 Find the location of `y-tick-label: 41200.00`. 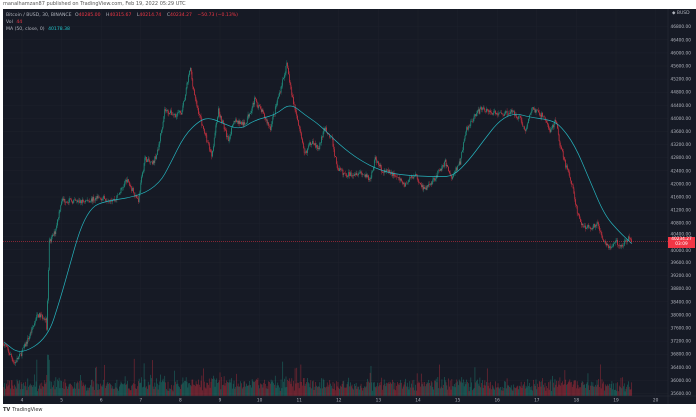

y-tick-label: 41200.00 is located at coordinates (680, 211).